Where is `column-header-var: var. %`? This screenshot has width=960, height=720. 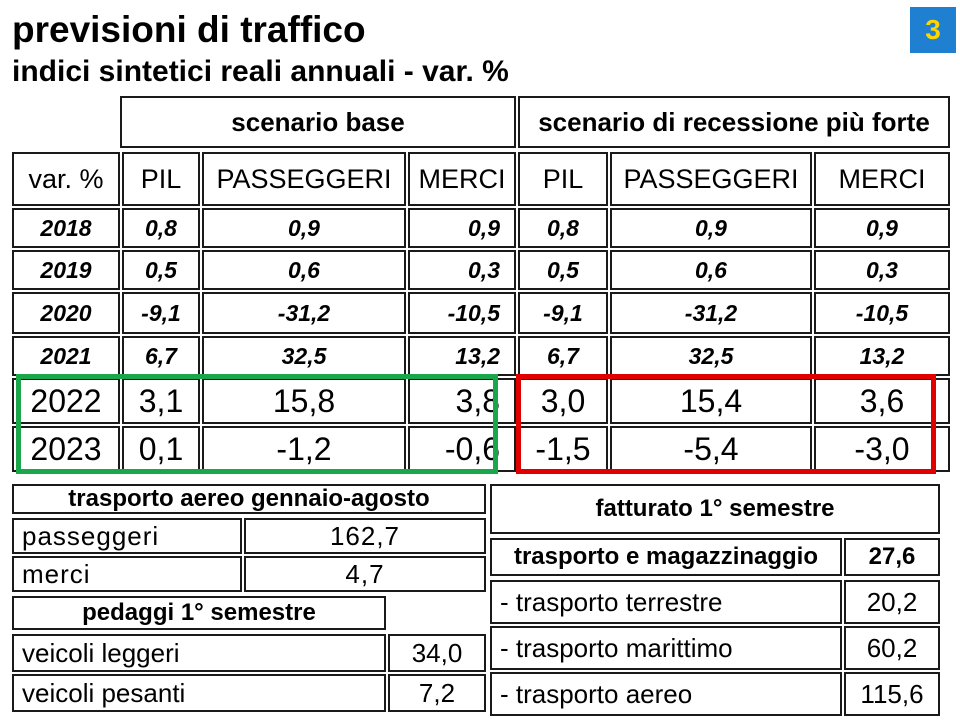 column-header-var: var. % is located at coordinates (66, 179).